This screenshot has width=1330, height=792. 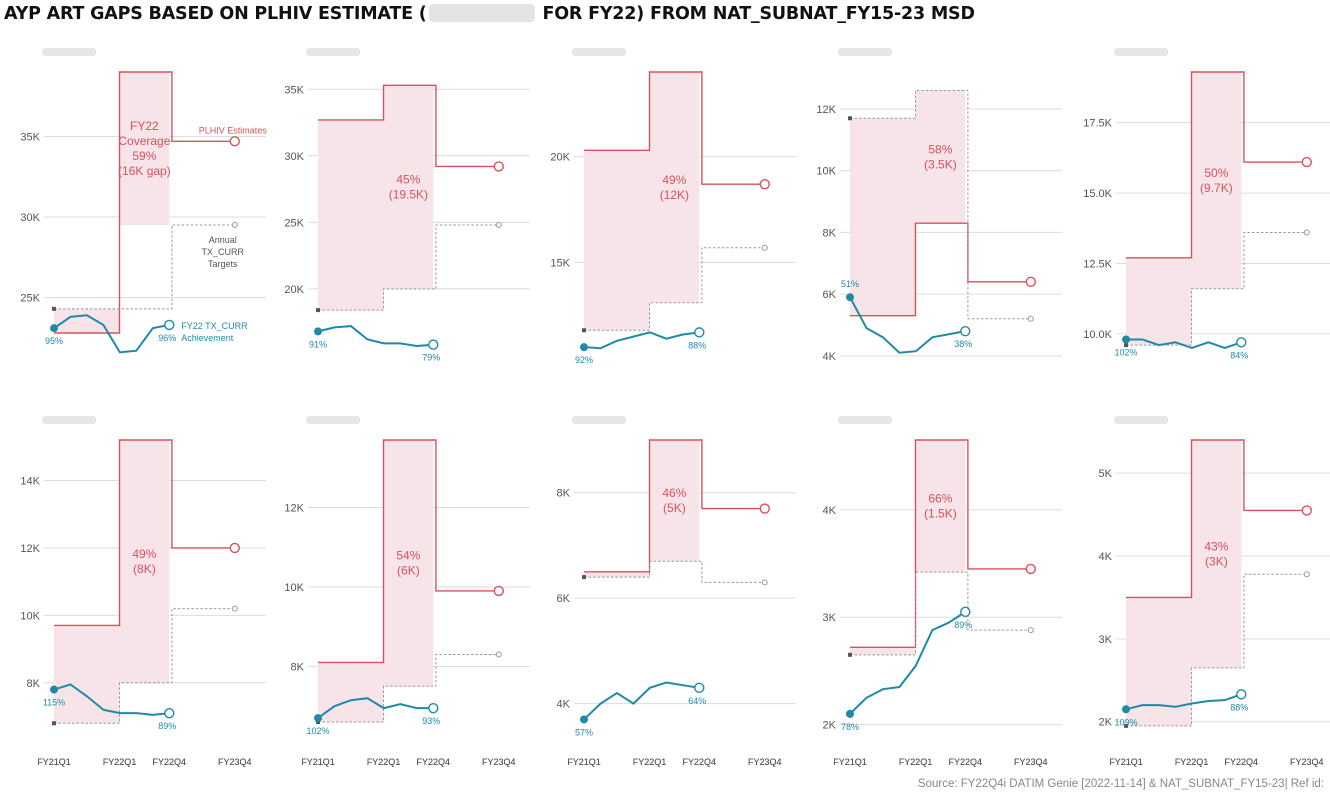 What do you see at coordinates (144, 126) in the screenshot?
I see `coverage-gap-label: FY22` at bounding box center [144, 126].